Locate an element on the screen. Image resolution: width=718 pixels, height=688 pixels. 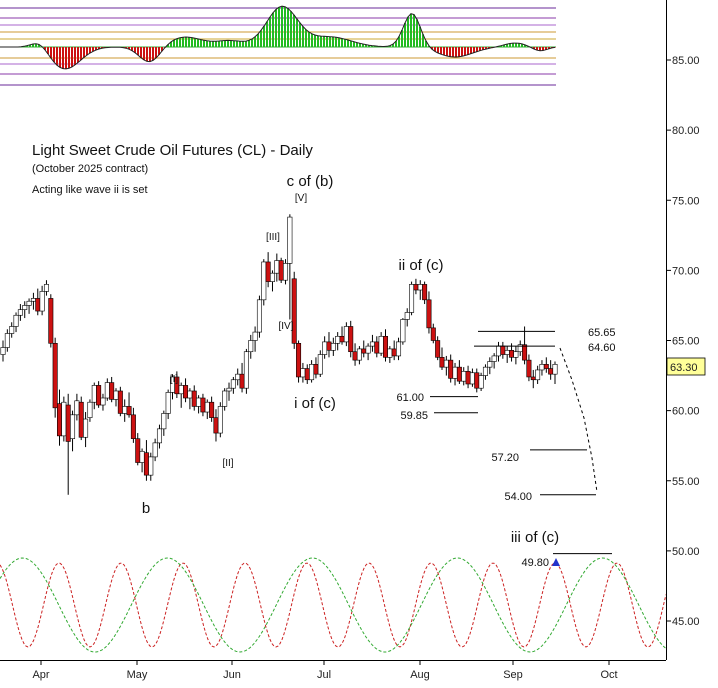
oscillator is located at coordinates (278, 37).